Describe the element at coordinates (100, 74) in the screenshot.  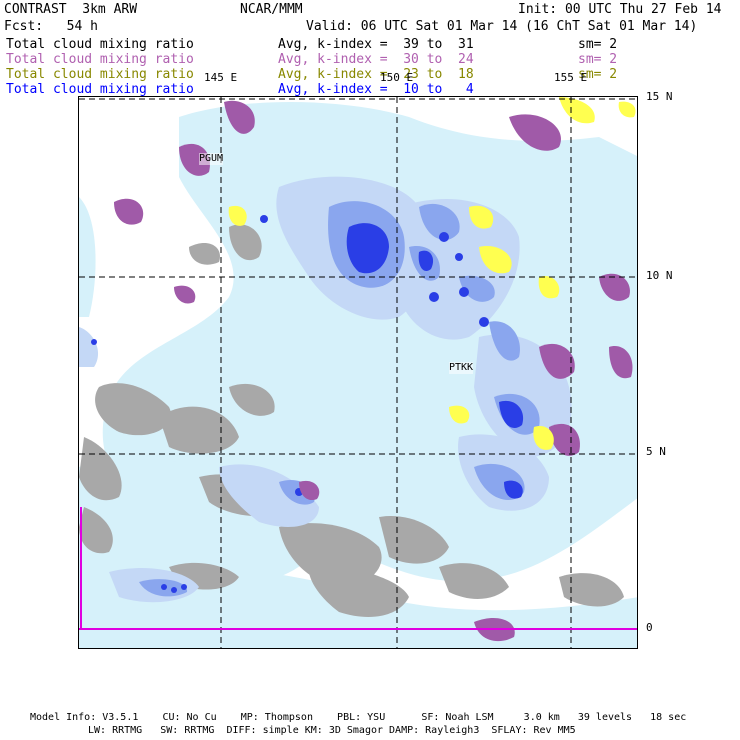
I see `legend-label-3: Total cloud mixing ratio` at that location.